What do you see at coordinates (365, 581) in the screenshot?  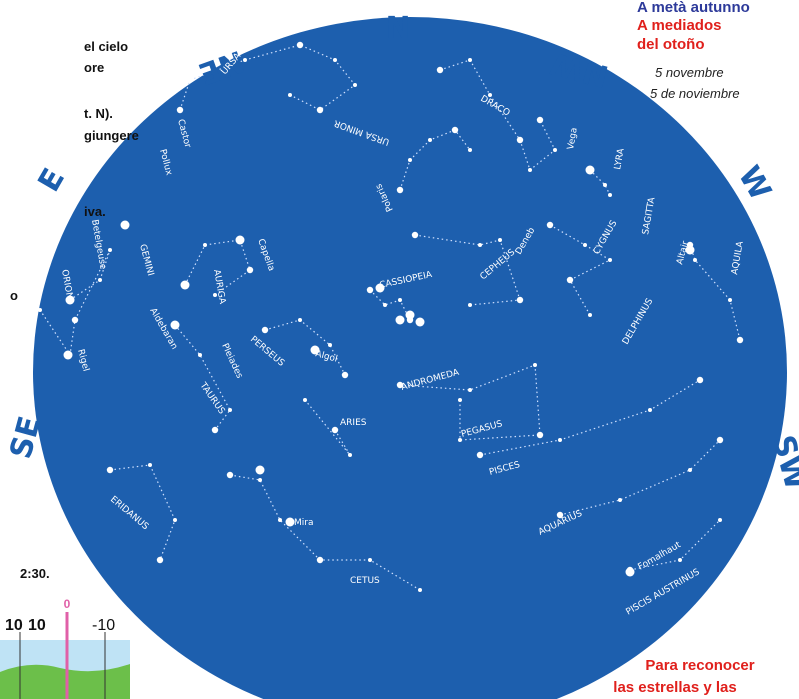 I see `sky-label: CETUS` at bounding box center [365, 581].